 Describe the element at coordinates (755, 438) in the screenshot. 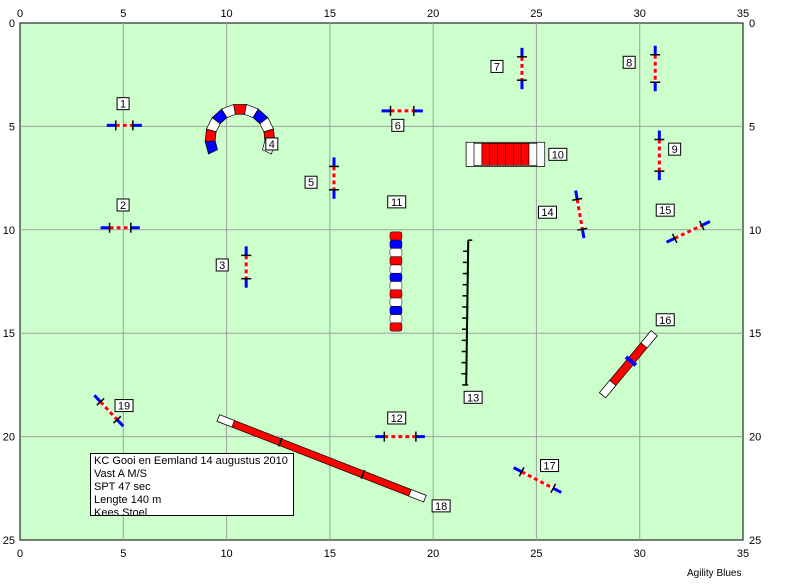

I see `y-tick-label-right: 20` at that location.